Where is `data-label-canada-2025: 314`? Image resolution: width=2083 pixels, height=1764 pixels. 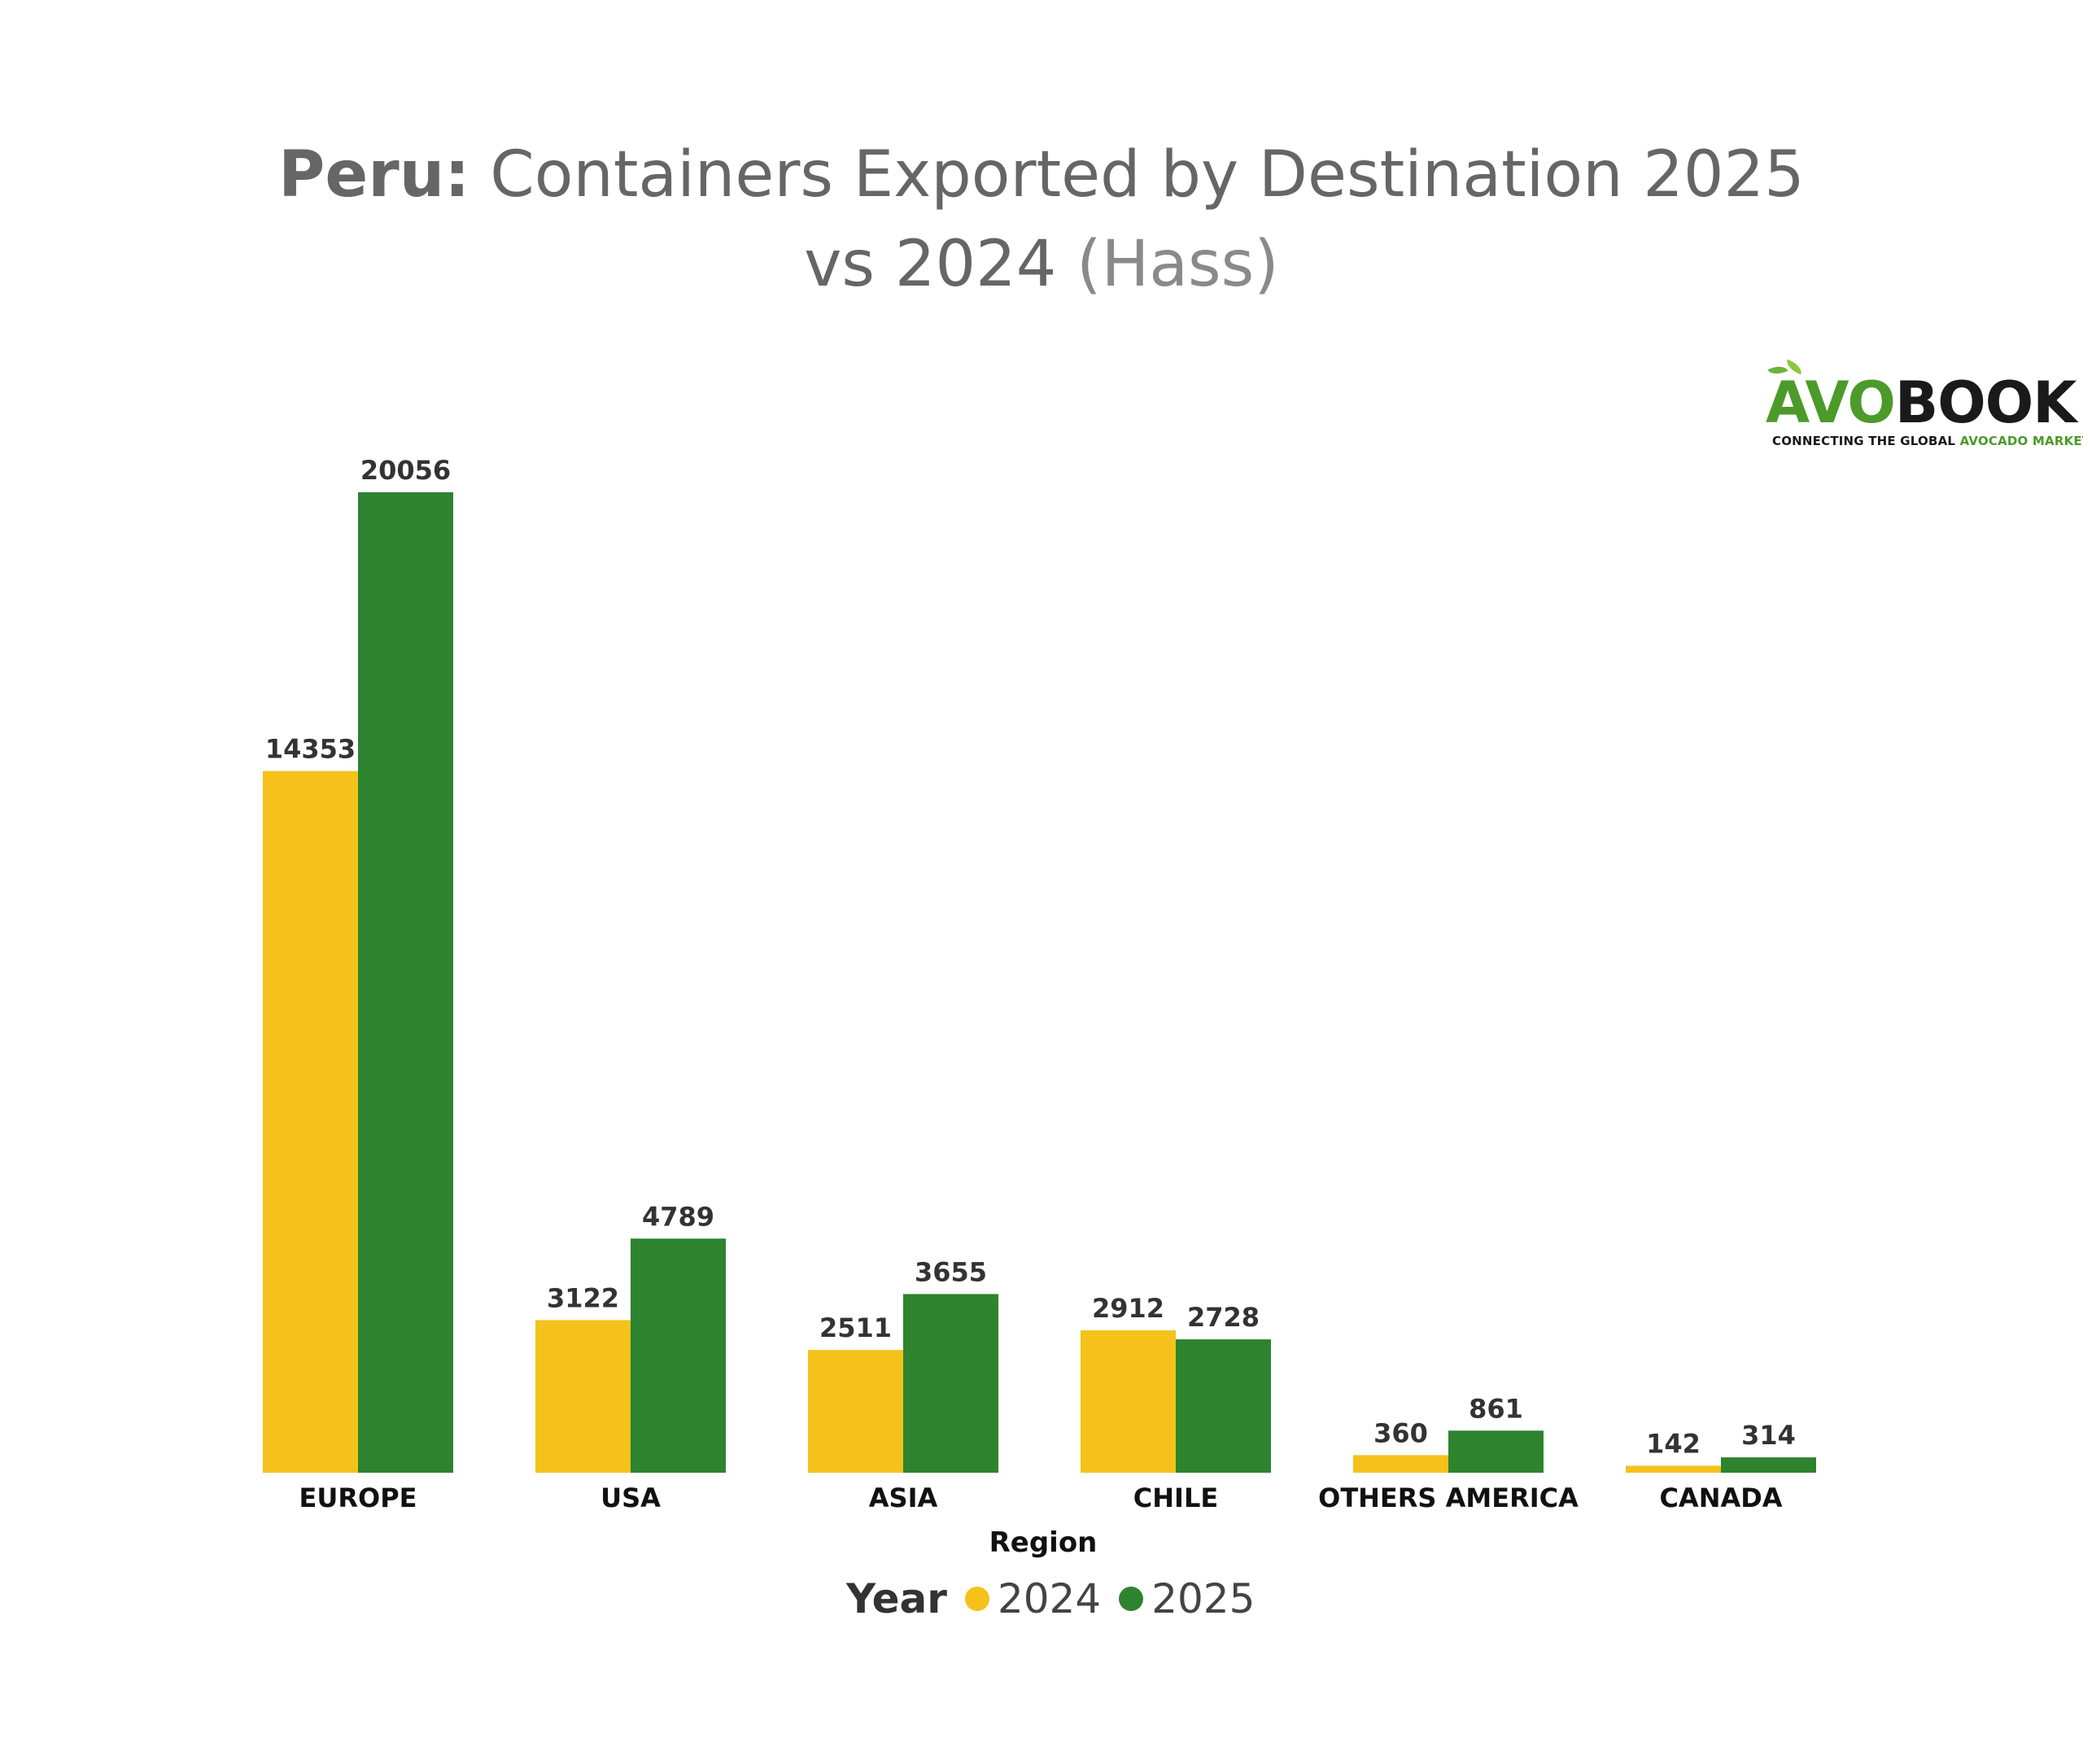 data-label-canada-2025: 314 is located at coordinates (1769, 1435).